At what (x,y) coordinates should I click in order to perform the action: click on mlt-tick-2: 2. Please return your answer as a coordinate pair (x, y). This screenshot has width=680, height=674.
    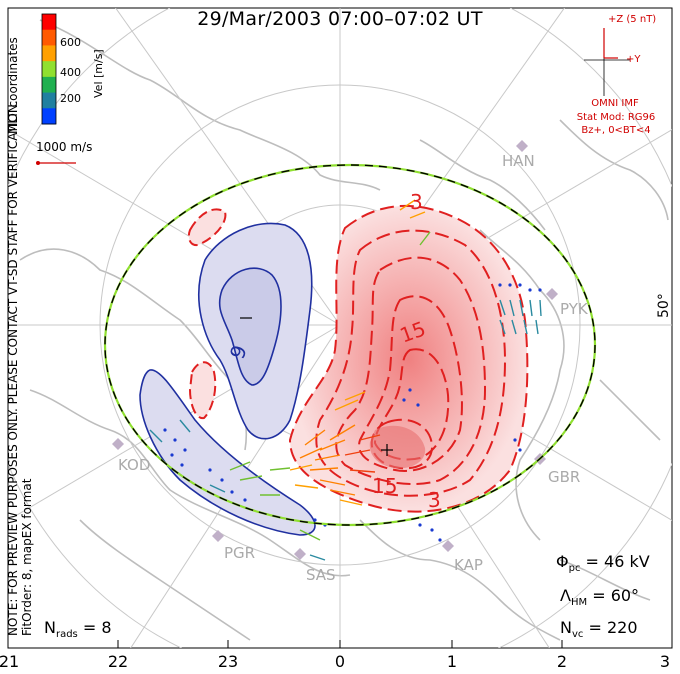
    Looking at the image, I should click on (562, 661).